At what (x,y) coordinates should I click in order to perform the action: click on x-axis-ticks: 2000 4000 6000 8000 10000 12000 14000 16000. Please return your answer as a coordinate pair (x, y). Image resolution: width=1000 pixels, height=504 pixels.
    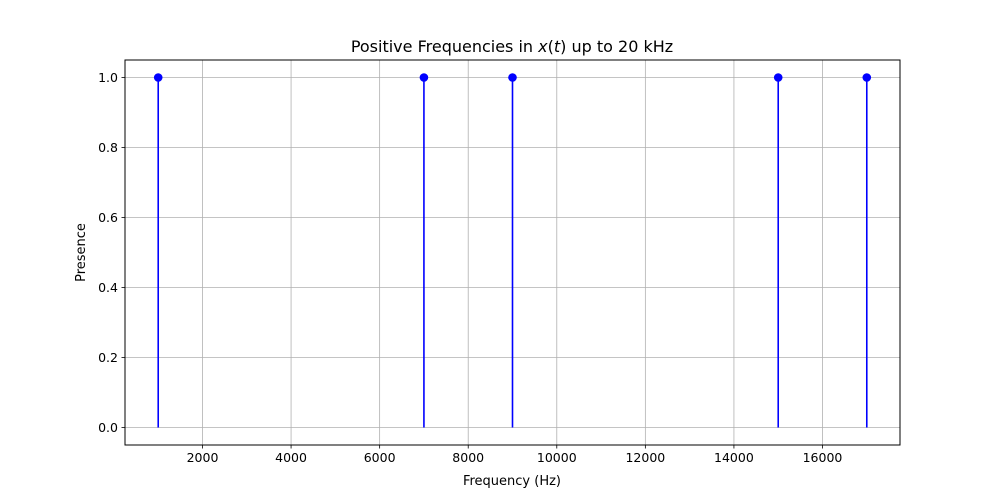
    Looking at the image, I should click on (515, 455).